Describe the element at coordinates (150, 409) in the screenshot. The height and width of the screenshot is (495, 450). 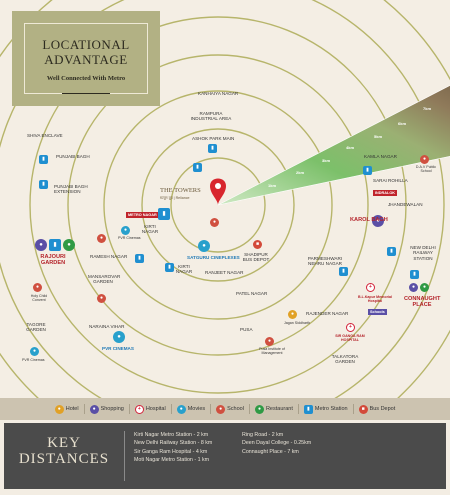
I see `legend-item-hospital: + Hospital` at that location.